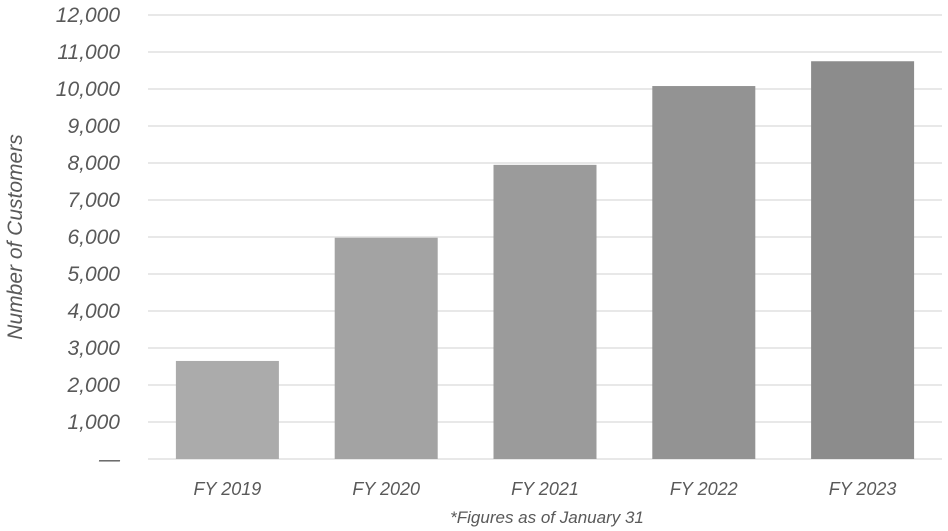 The height and width of the screenshot is (531, 948). I want to click on y-tick-label: 7,000, so click(93, 200).